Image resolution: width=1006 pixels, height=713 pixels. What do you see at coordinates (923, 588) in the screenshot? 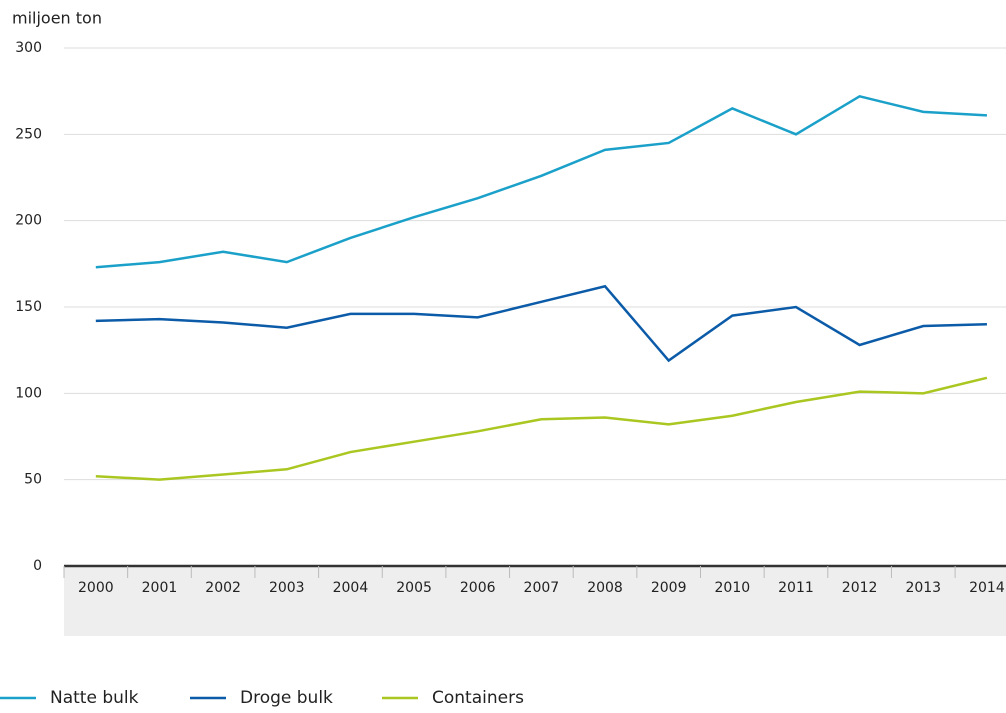
I see `x-tick-label: 2013` at bounding box center [923, 588].